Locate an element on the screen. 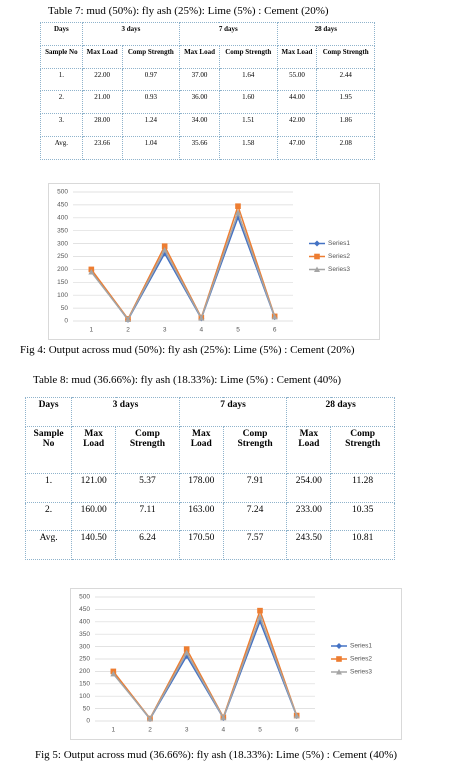 Image resolution: width=451 pixels, height=777 pixels. x-tick-label: 2 is located at coordinates (150, 730).